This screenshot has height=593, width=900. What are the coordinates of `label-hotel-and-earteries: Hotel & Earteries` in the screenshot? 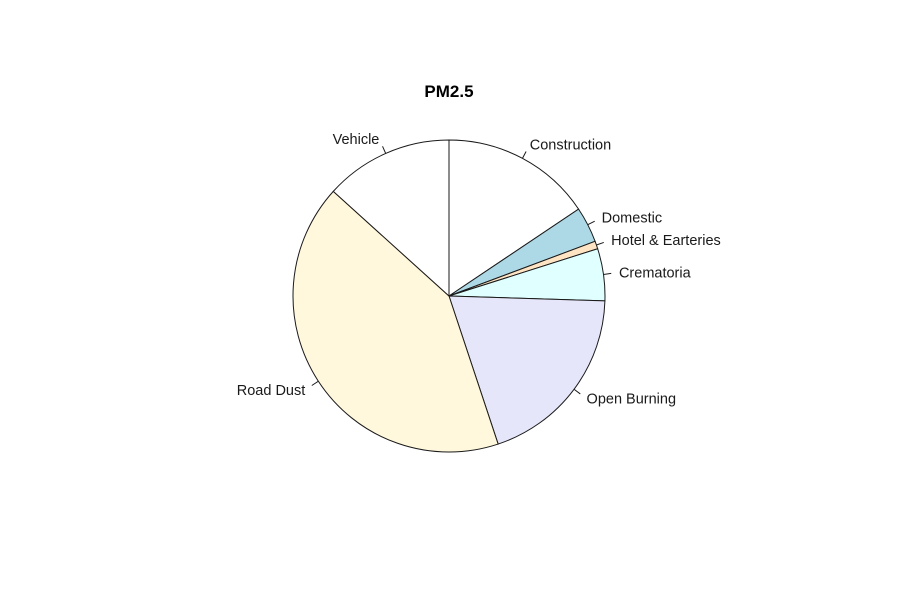 It's located at (666, 241).